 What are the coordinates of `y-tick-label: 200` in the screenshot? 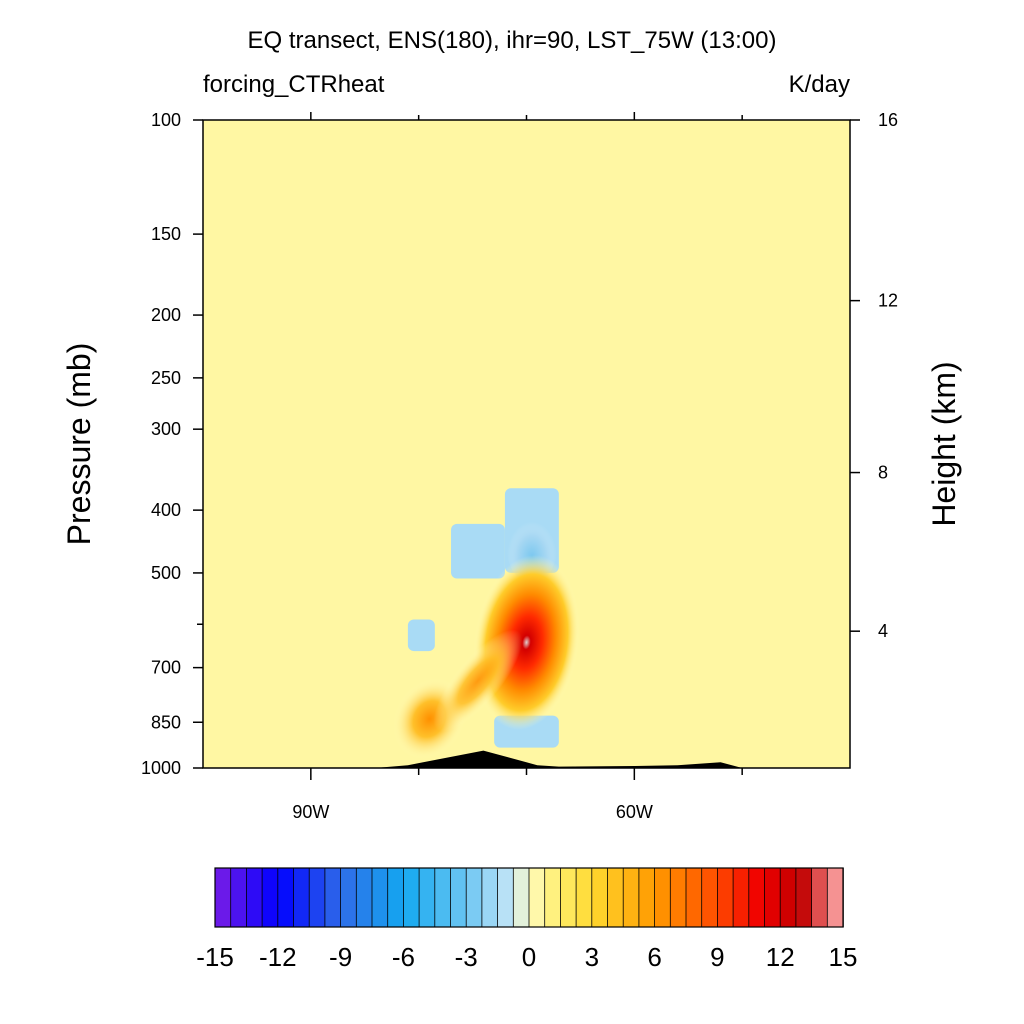 It's located at (166, 315).